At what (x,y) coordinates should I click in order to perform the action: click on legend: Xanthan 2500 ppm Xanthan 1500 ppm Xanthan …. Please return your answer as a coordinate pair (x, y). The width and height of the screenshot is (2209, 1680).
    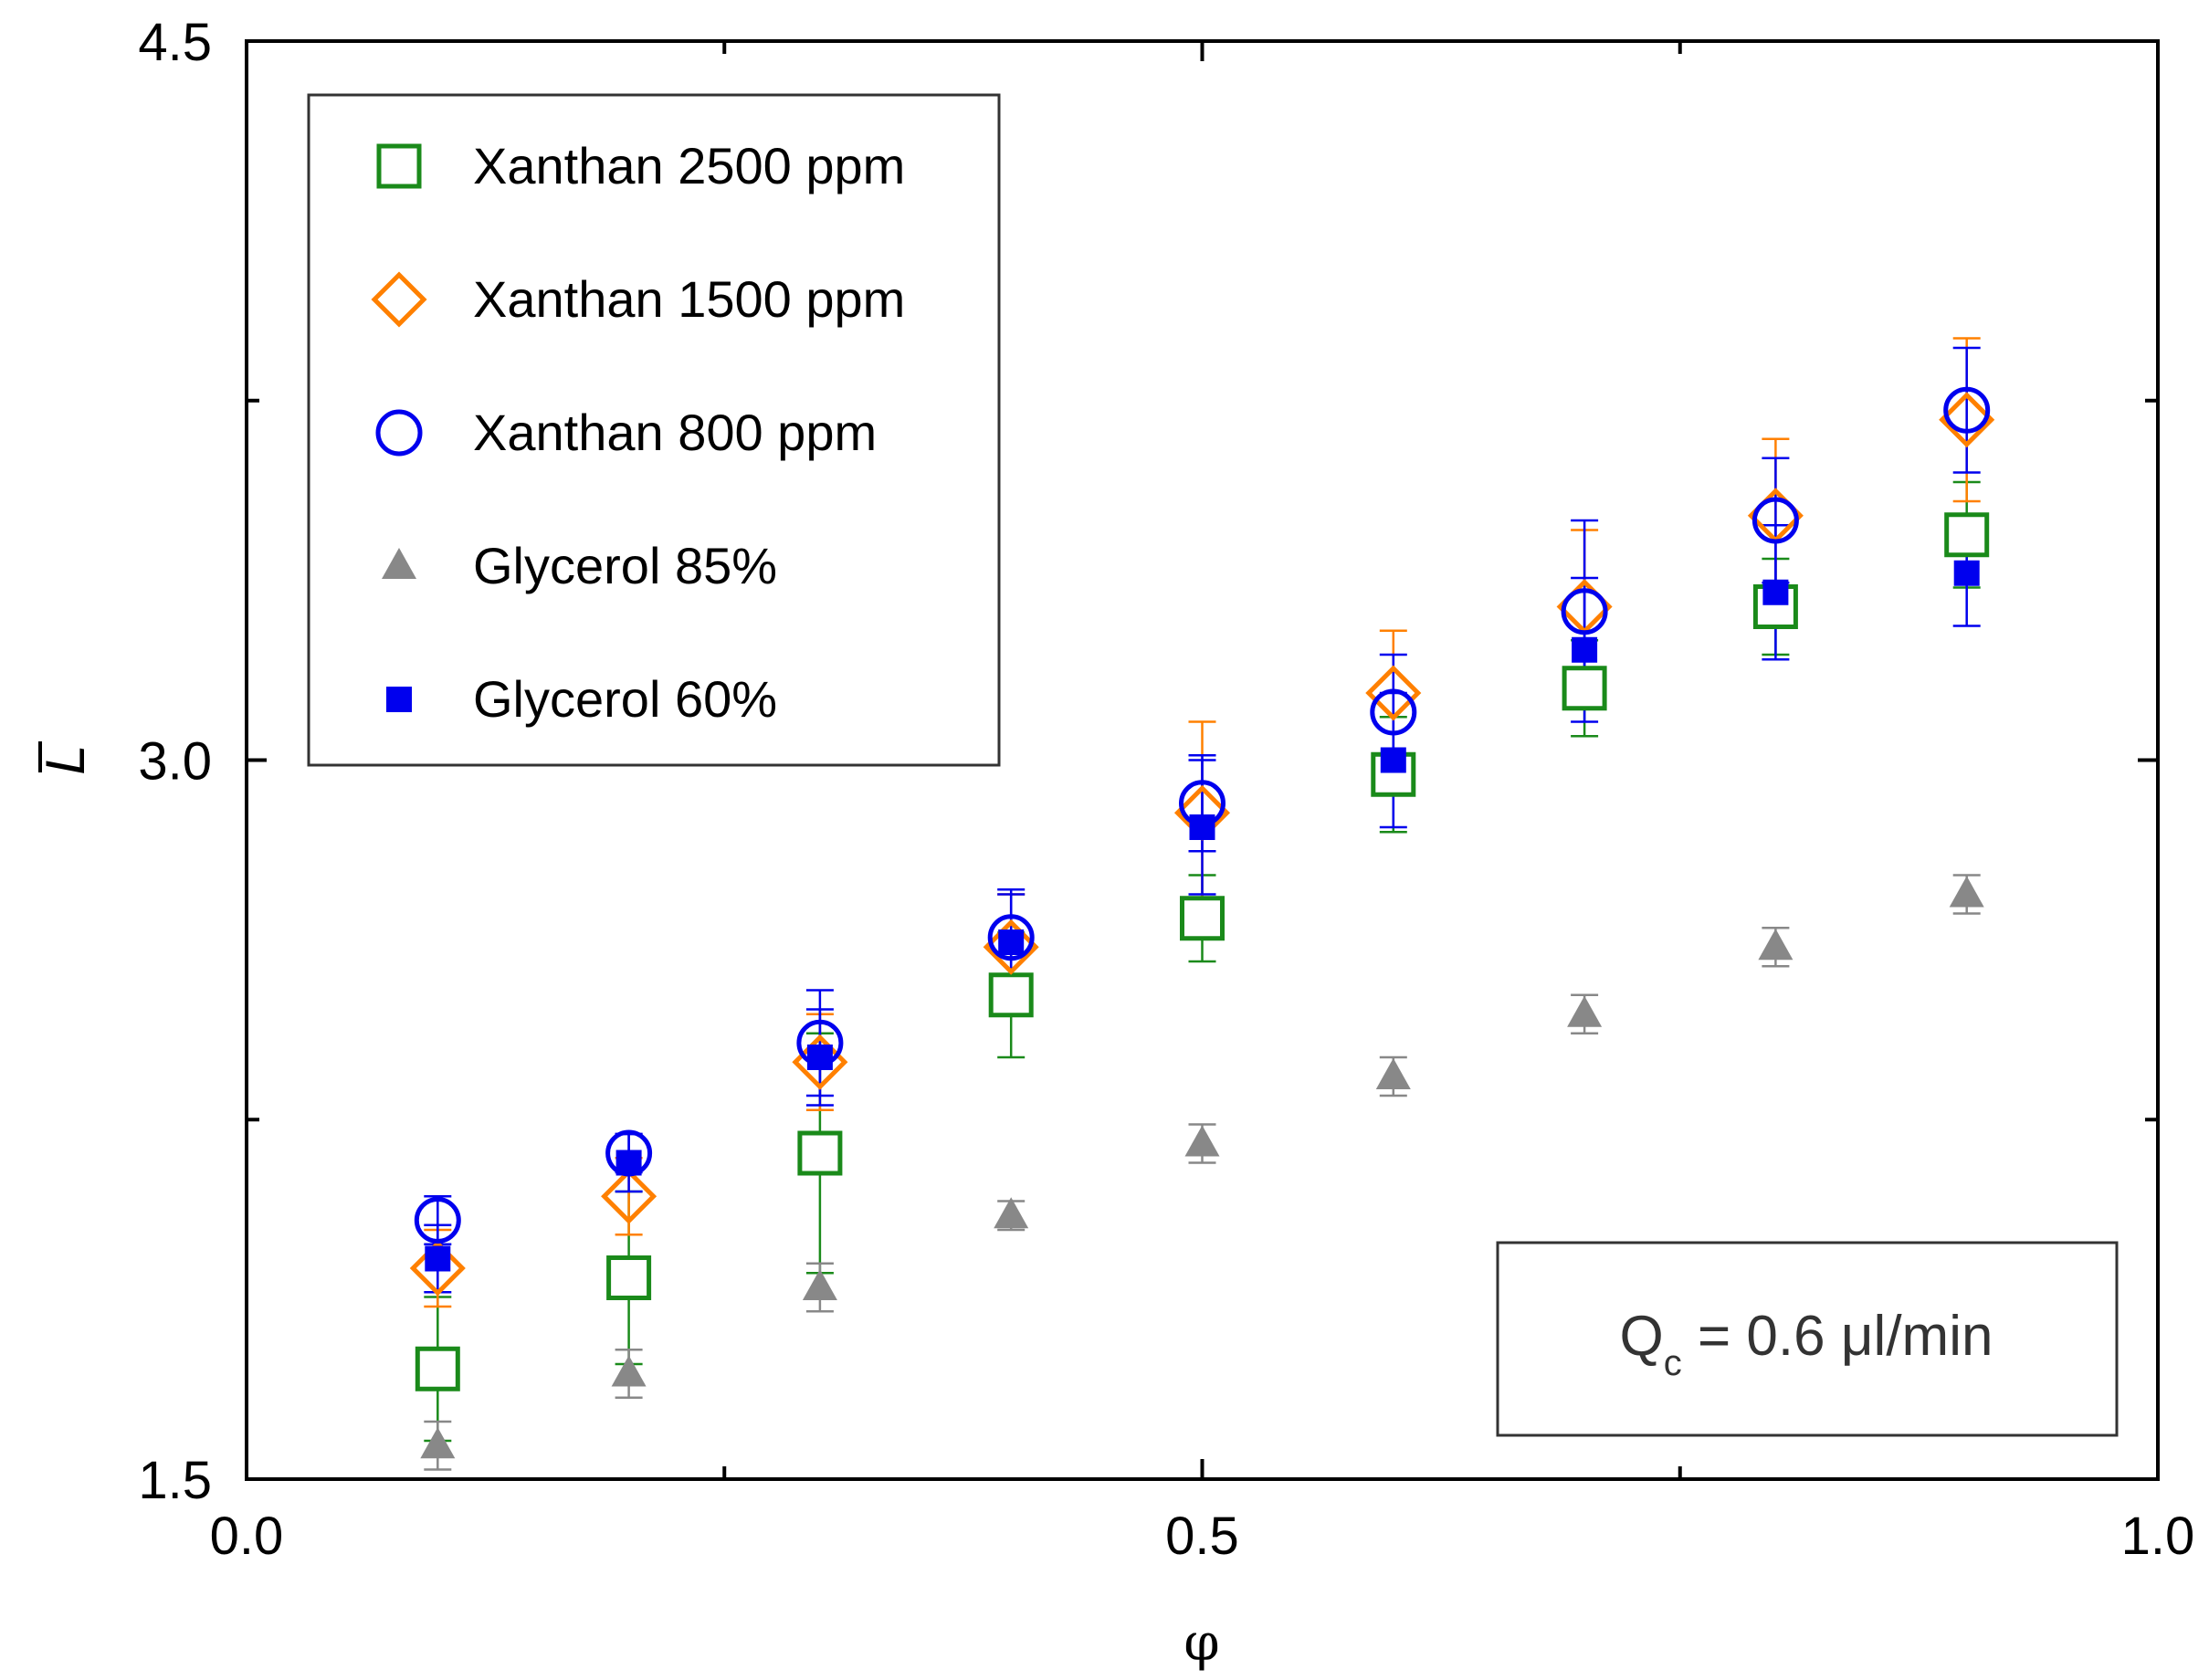
    Looking at the image, I should click on (654, 430).